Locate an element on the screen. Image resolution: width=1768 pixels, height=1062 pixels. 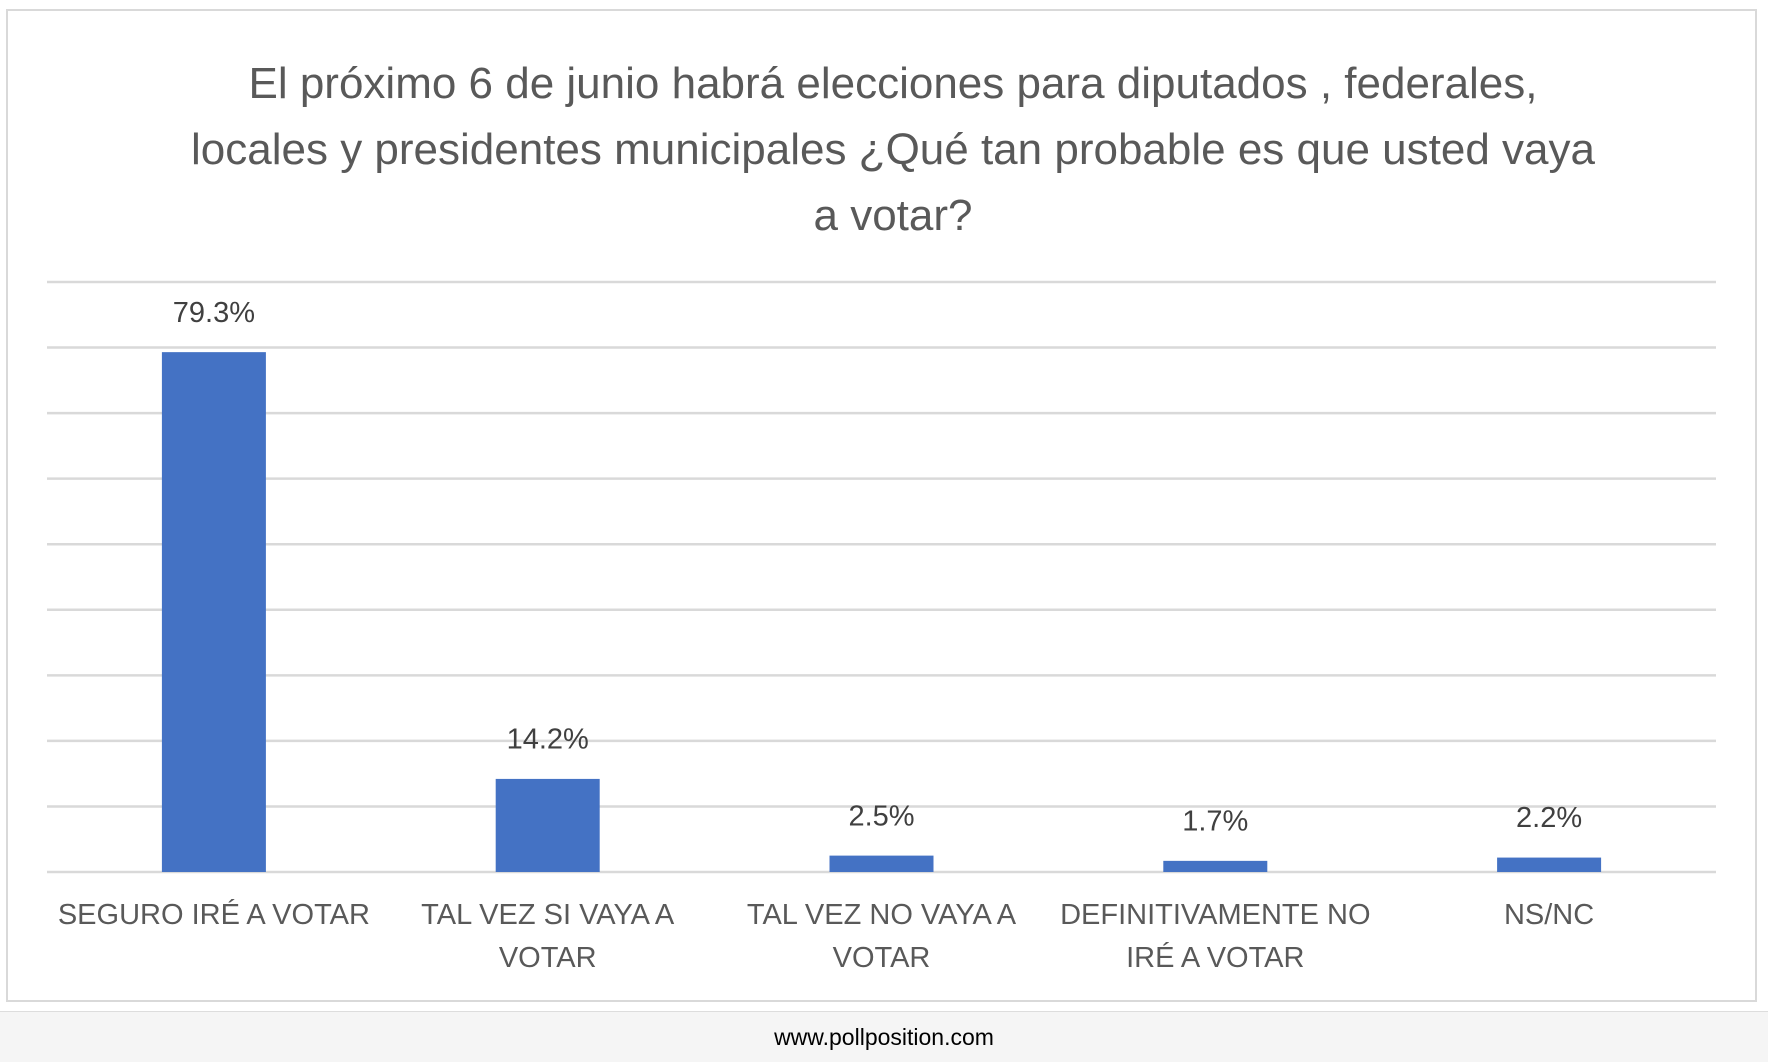
x-tick-label-box: TAL VEZ SI VAYA A VOTAR is located at coordinates (548, 936).